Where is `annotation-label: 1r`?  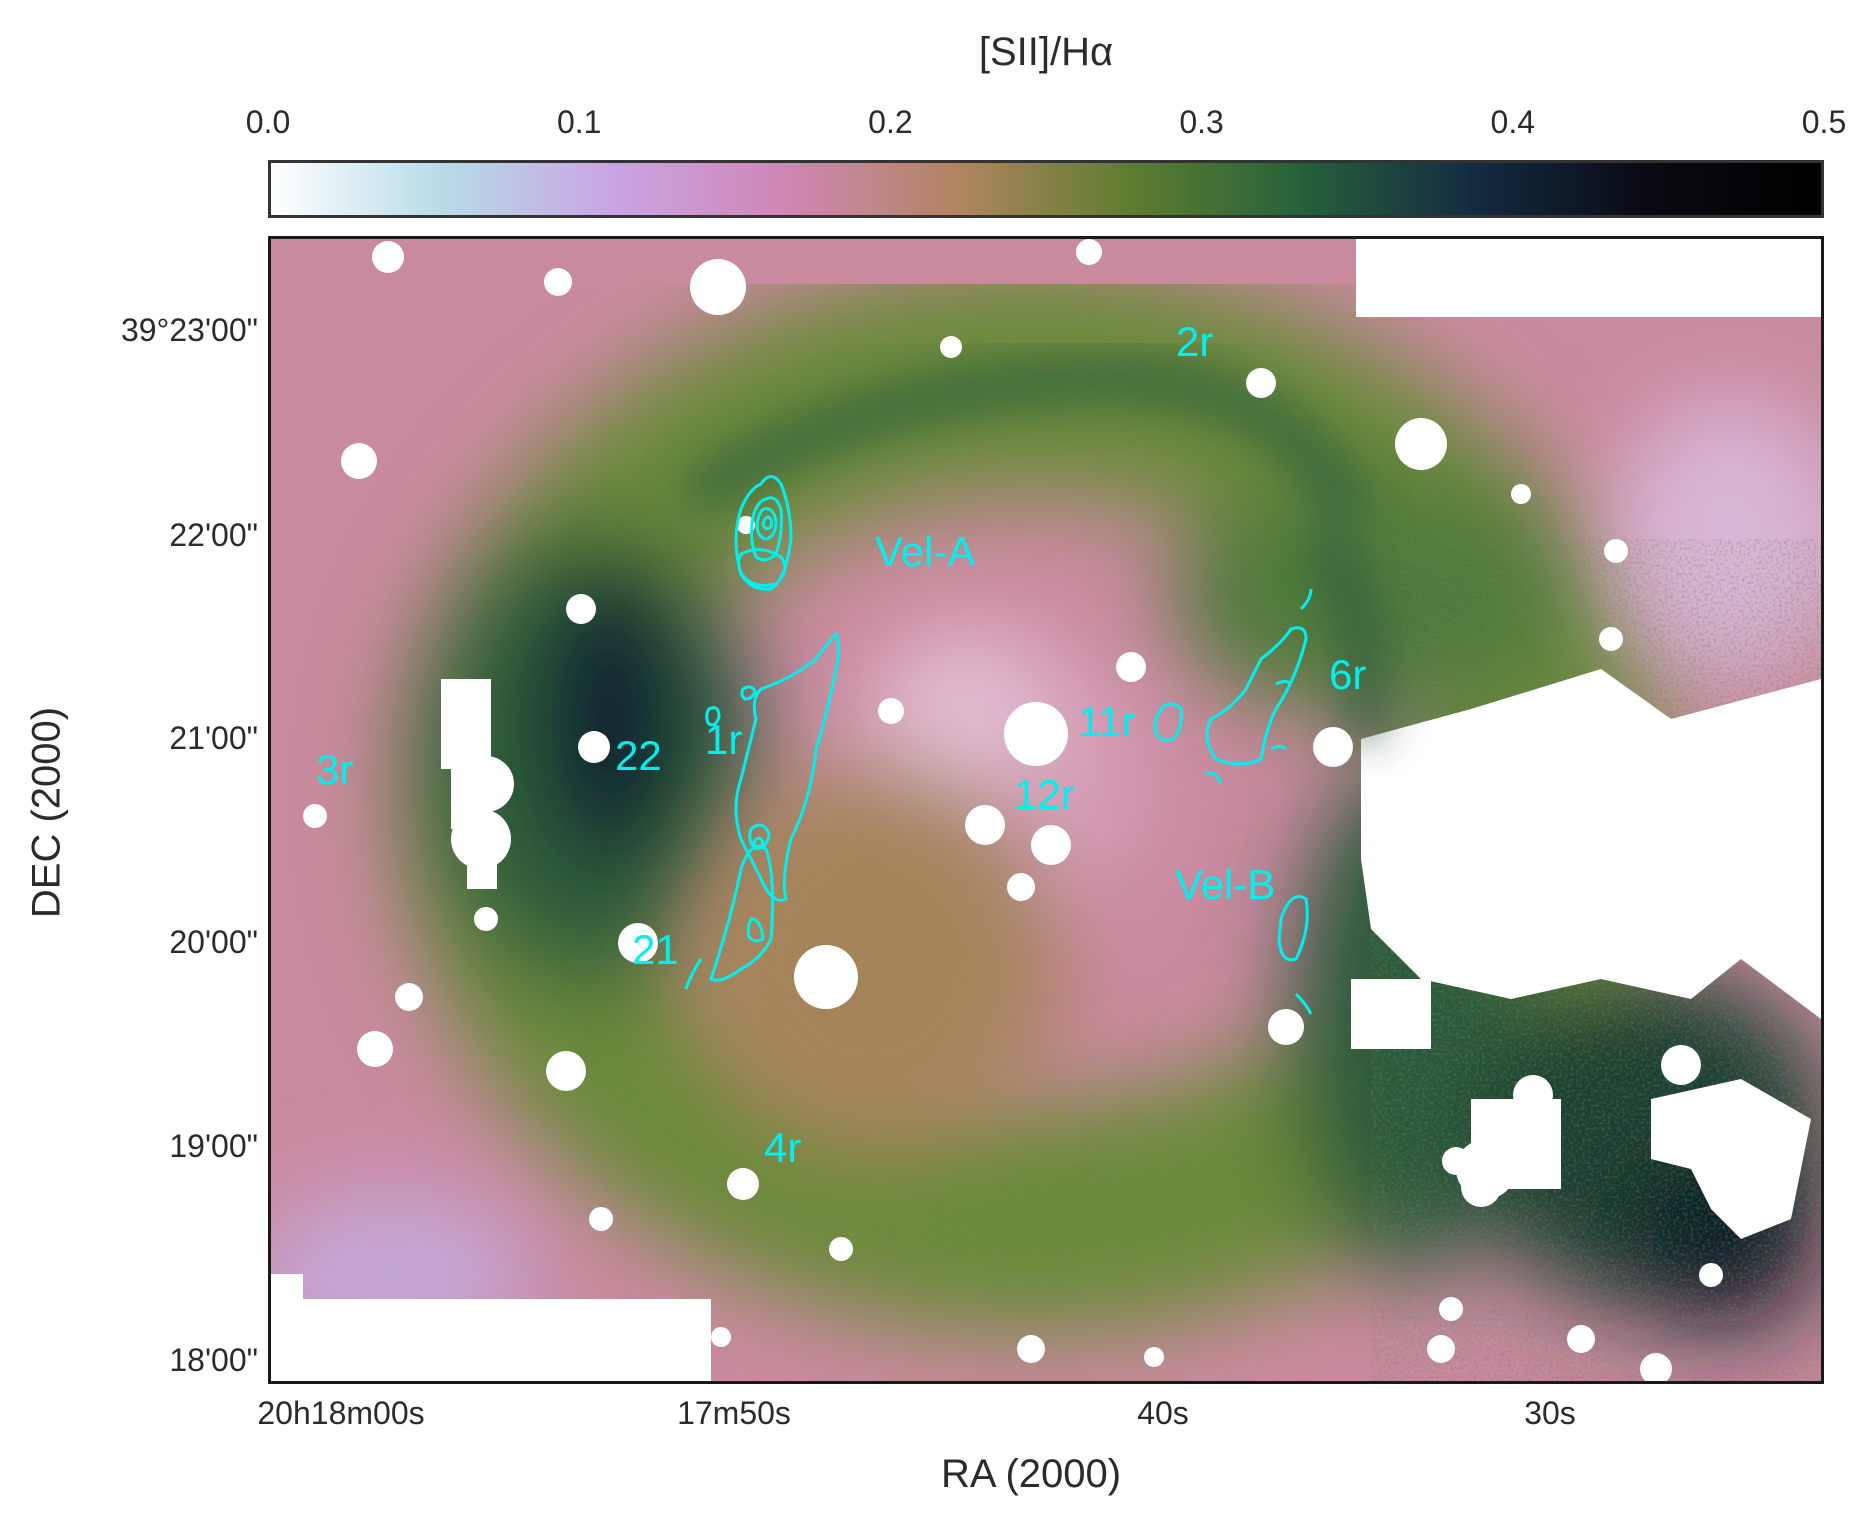
annotation-label: 1r is located at coordinates (724, 739).